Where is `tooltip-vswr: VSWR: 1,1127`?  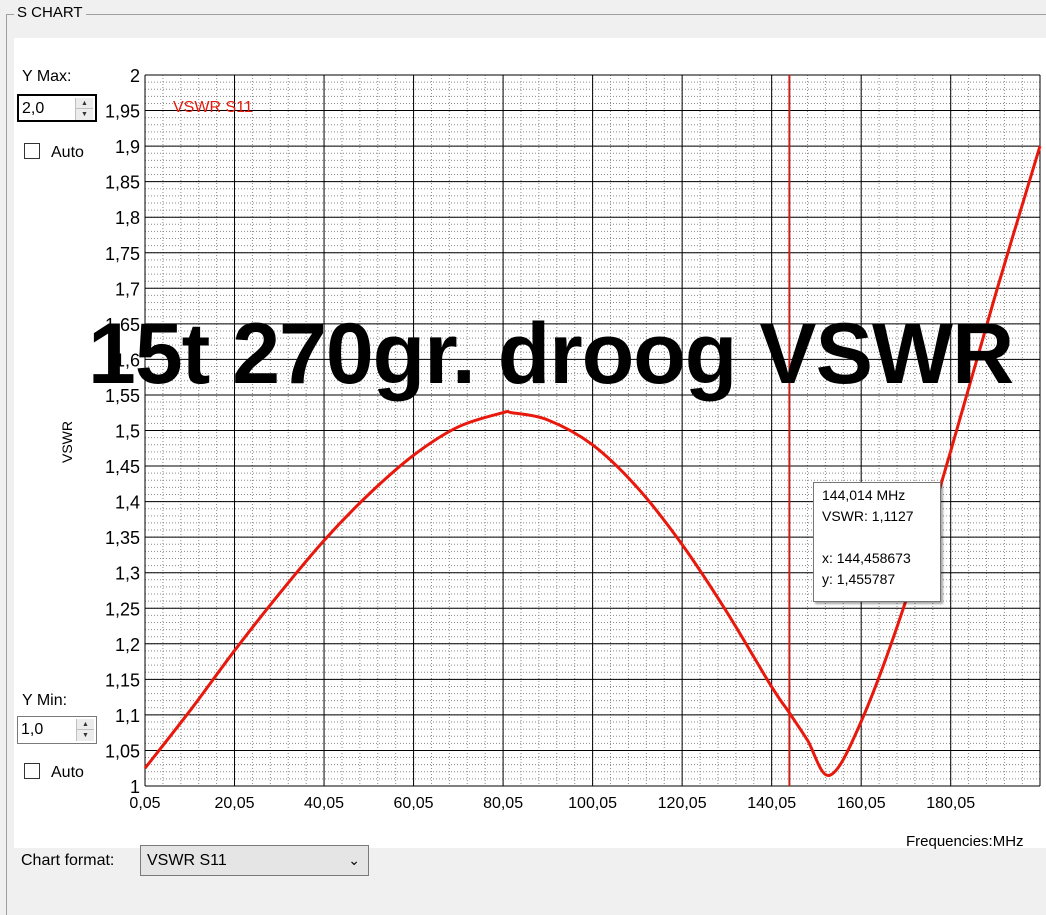
tooltip-vswr: VSWR: 1,1127 is located at coordinates (868, 516).